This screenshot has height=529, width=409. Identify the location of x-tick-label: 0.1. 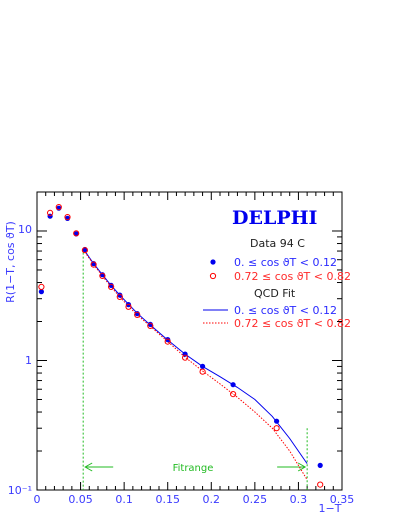
(124, 499).